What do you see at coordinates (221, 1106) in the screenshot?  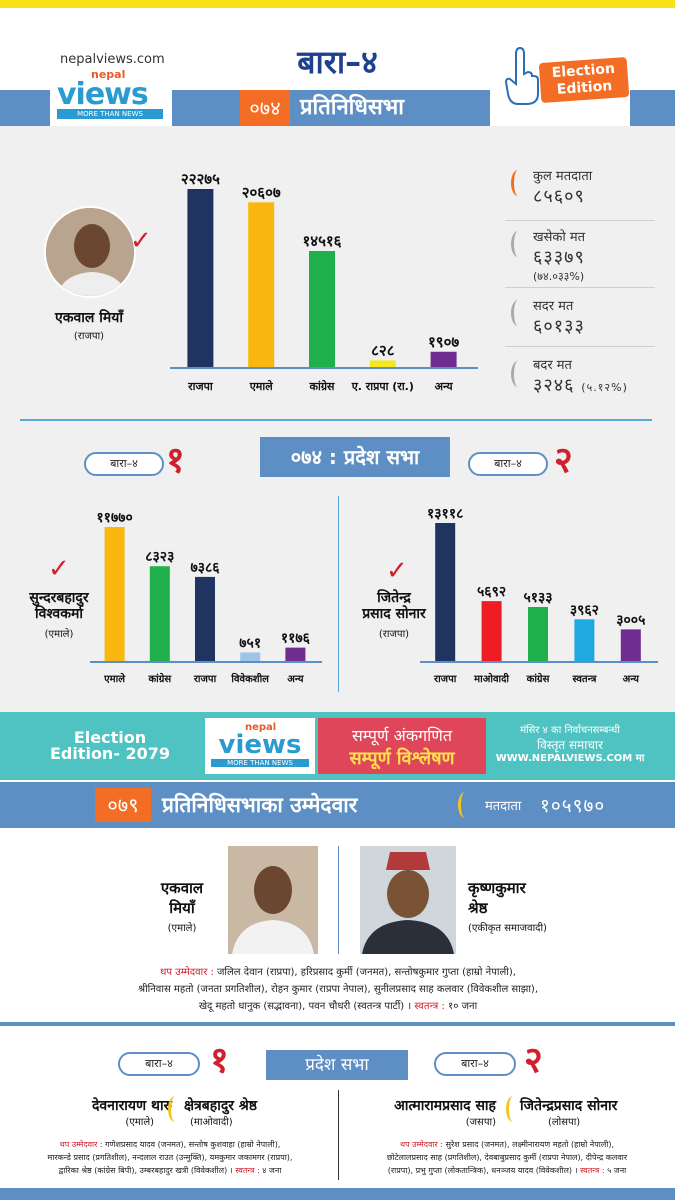 I see `p1-candidate-2-name: क्षेत्रबहादुर श्रेष्ठ` at bounding box center [221, 1106].